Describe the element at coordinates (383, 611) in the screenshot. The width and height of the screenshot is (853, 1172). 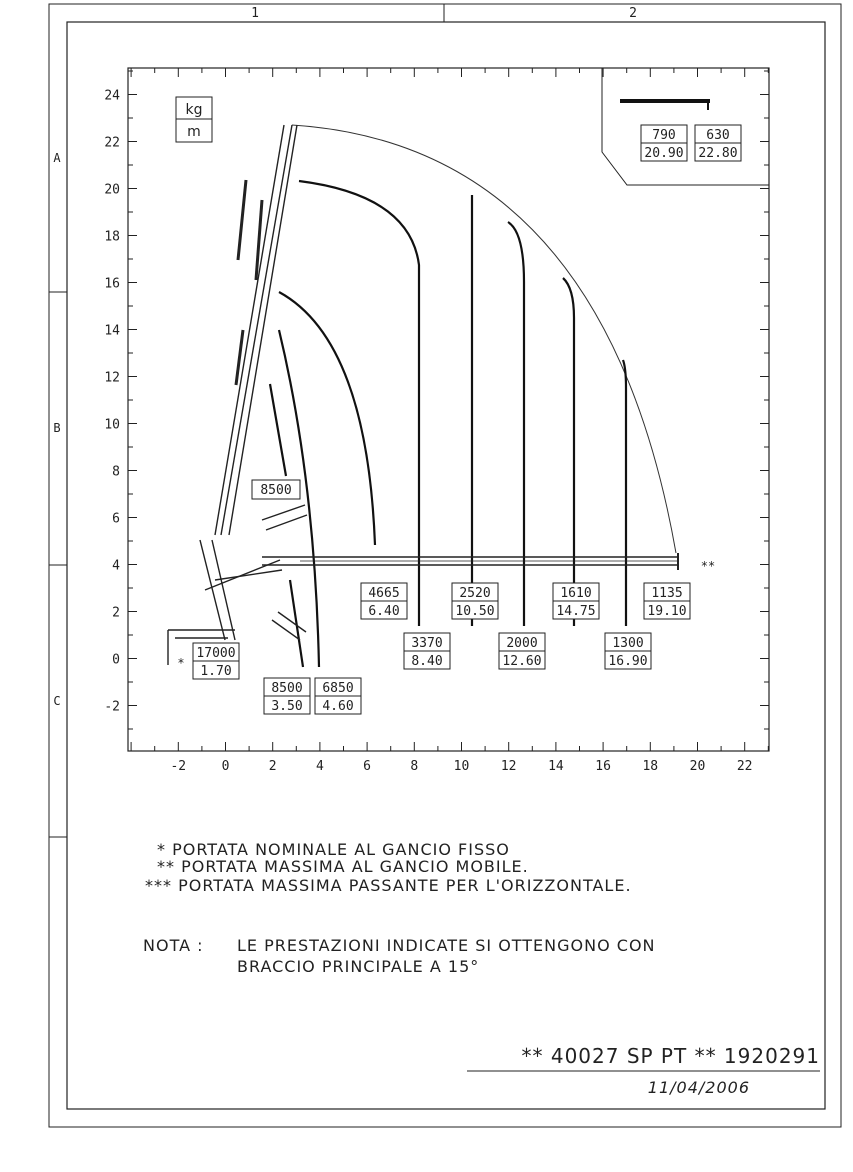
I see `label-reach: 6.40` at that location.